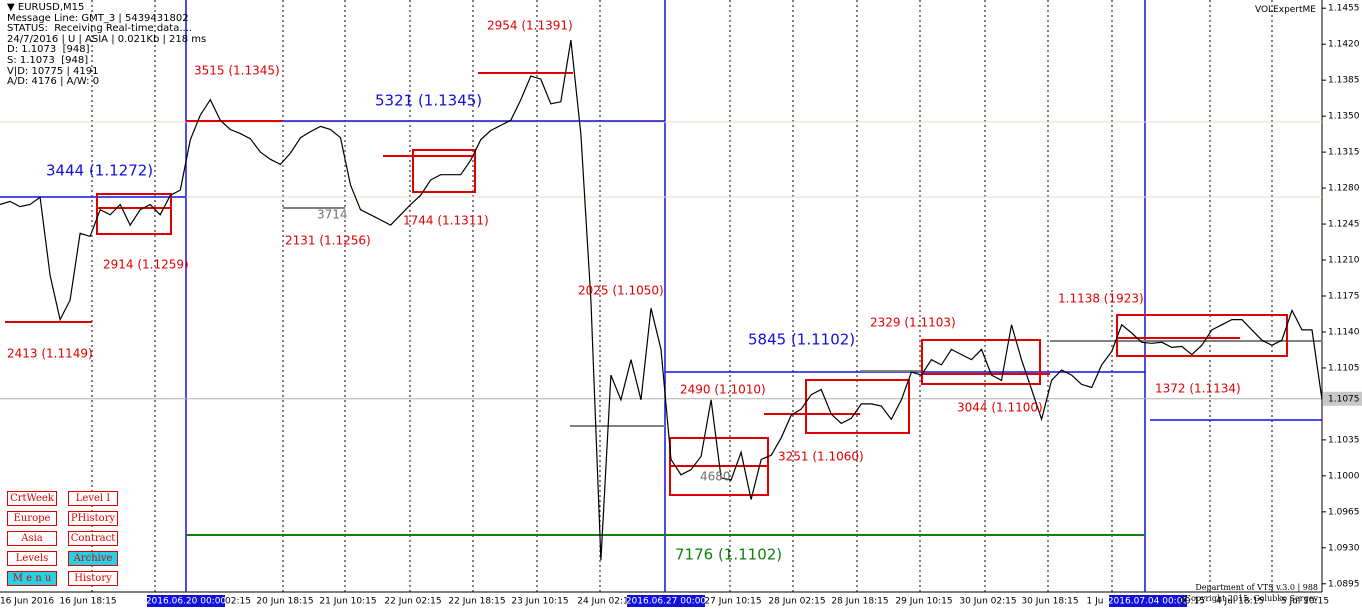  I want to click on x-tick-label: 23 Jun 10:15, so click(539, 602).